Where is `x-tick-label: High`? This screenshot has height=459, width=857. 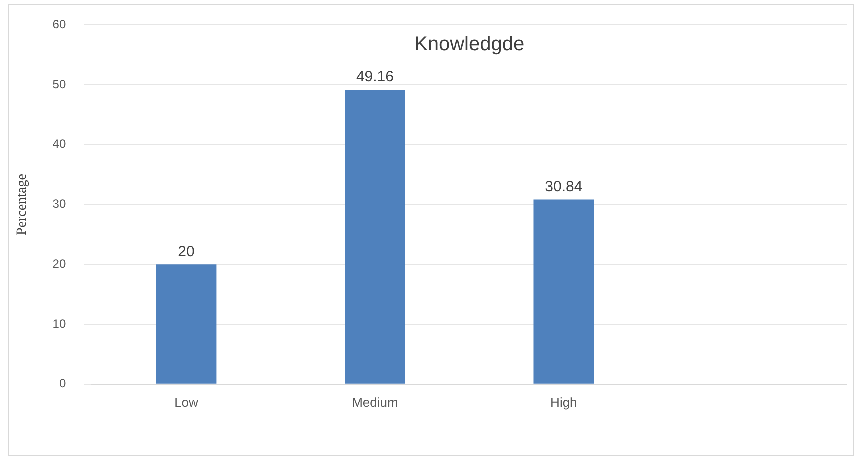
x-tick-label: High is located at coordinates (564, 402).